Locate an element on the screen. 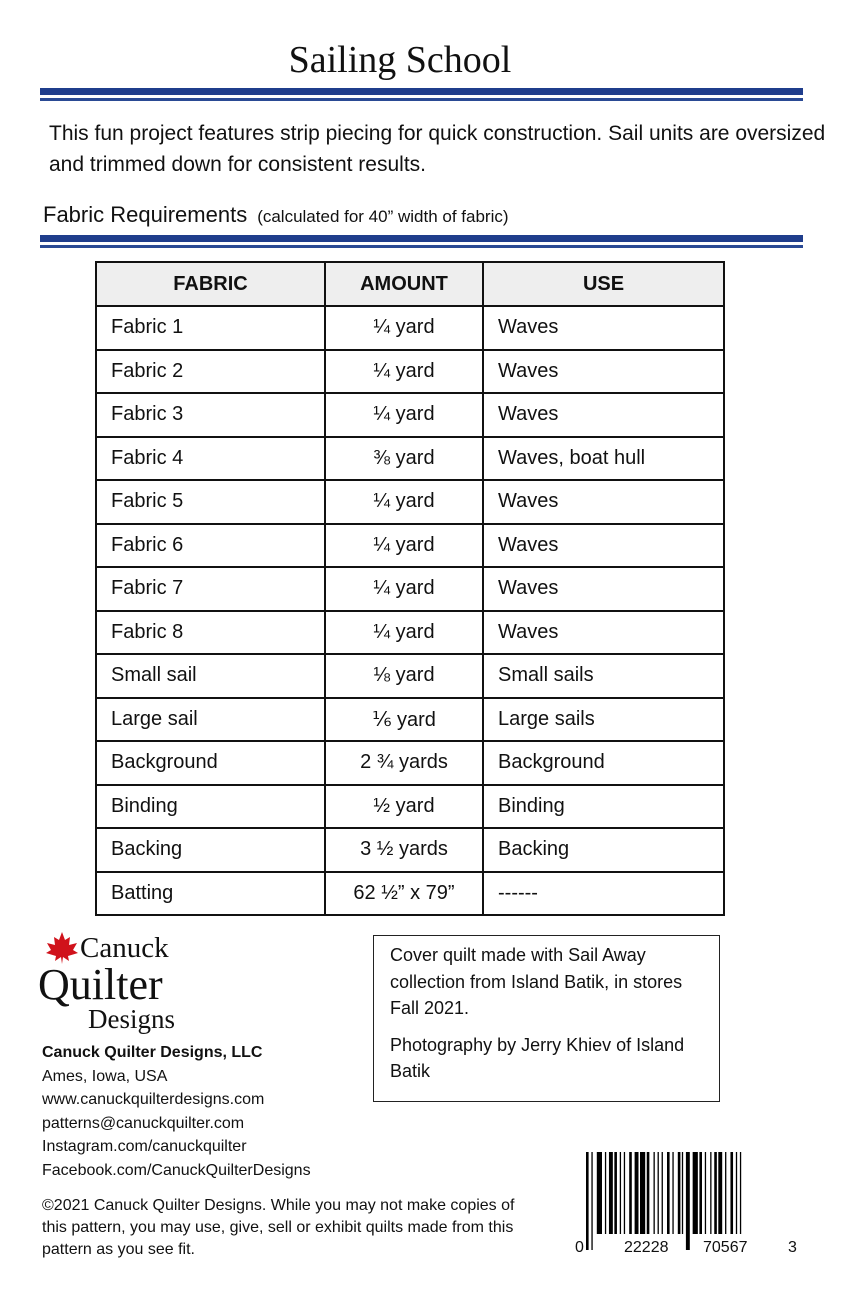 This screenshot has height=1300, width=841. table-row: Small sail ⅛ yard Small sails is located at coordinates (410, 676).